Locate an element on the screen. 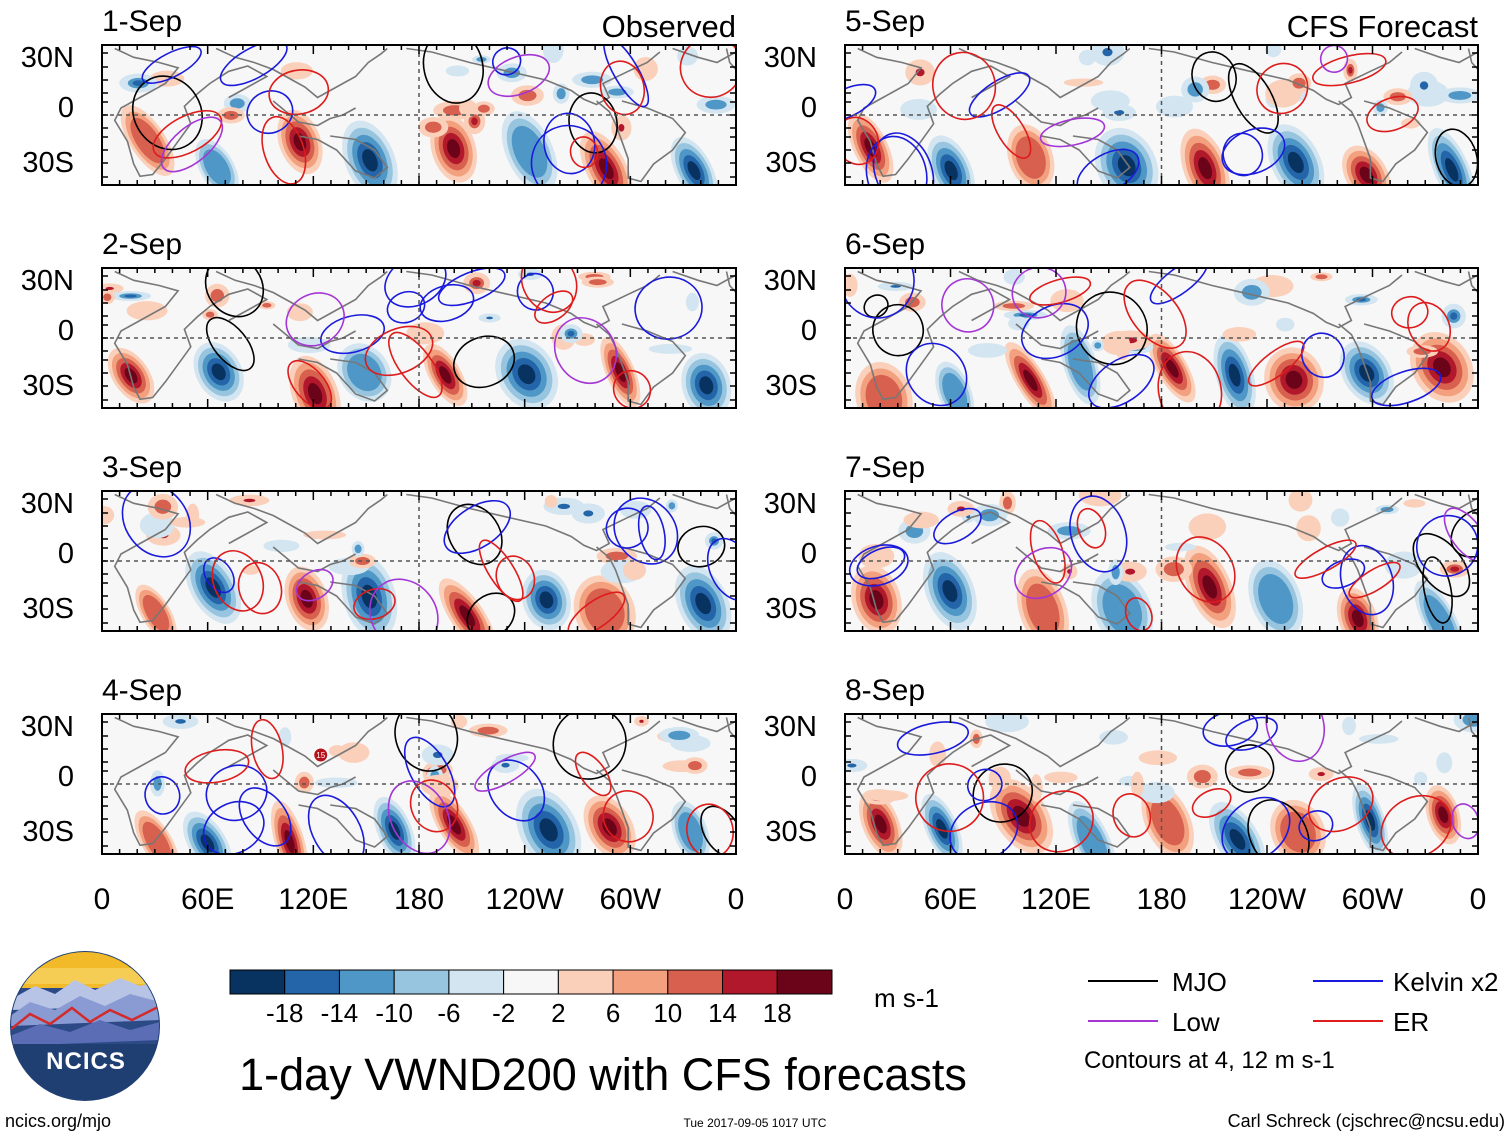 The image size is (1510, 1137). panel-date-label: 5-Sep is located at coordinates (885, 21).